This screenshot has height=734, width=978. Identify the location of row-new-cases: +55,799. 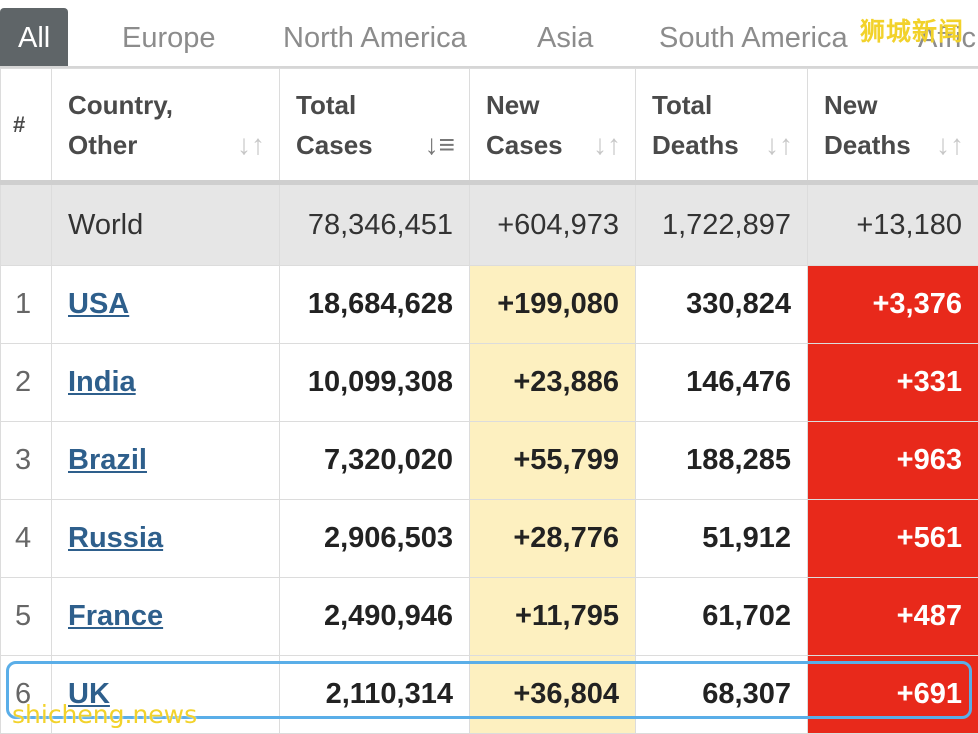
(552, 460).